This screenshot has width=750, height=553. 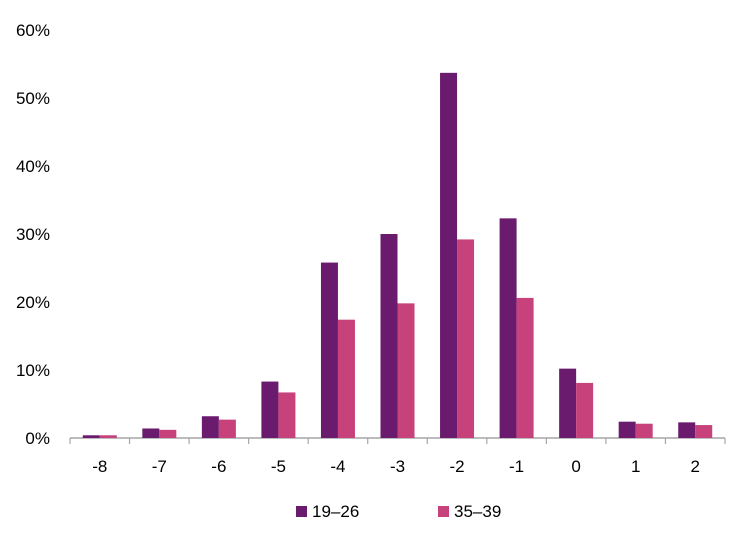 What do you see at coordinates (227, 428) in the screenshot?
I see `bar-series-2--6` at bounding box center [227, 428].